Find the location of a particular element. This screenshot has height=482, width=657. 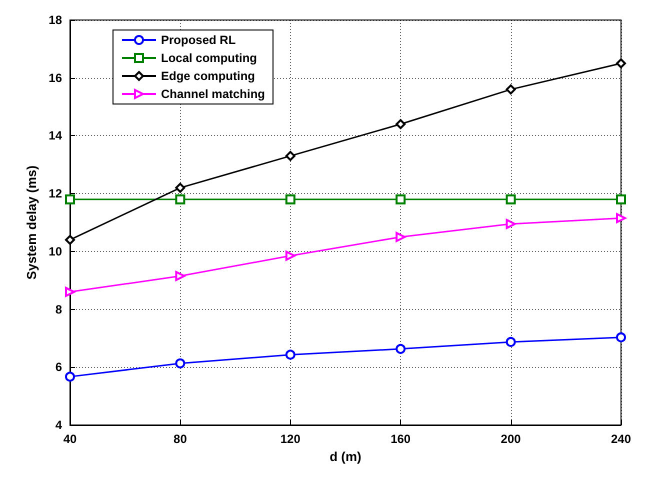

y-tick-label: 18 is located at coordinates (55, 20).